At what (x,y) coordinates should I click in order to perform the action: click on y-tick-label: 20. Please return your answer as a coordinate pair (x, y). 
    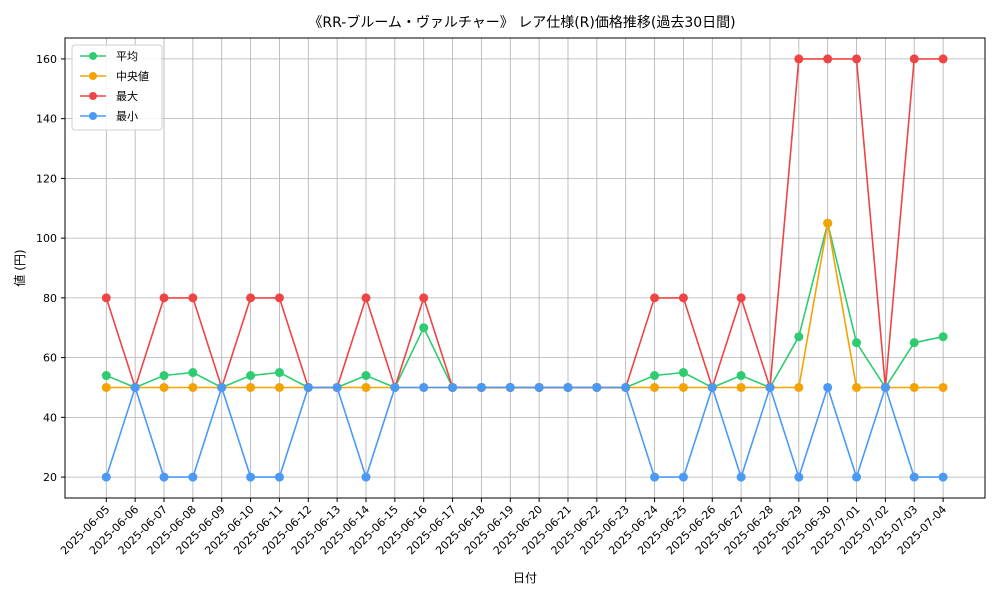
    Looking at the image, I should click on (50, 477).